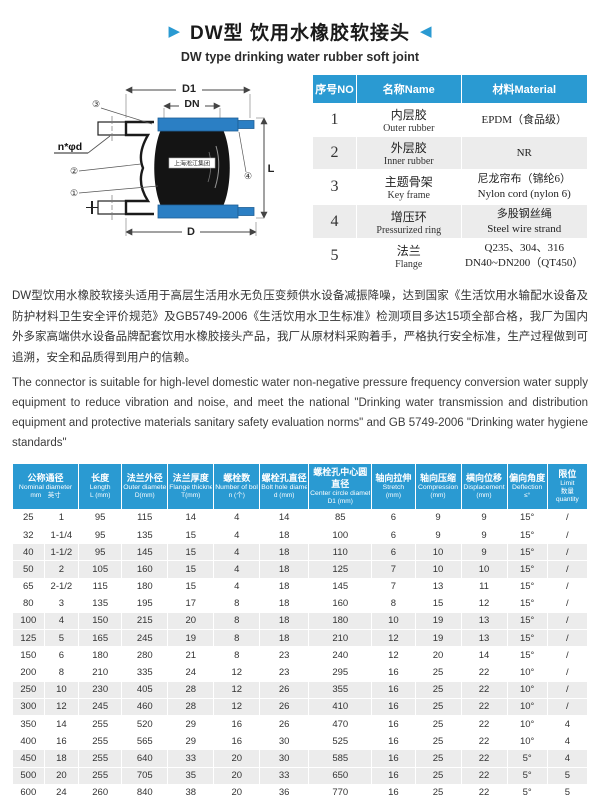 The height and width of the screenshot is (810, 600). Describe the element at coordinates (409, 153) in the screenshot. I see `materials-cell-name: 外层胶 Inner rubber` at that location.